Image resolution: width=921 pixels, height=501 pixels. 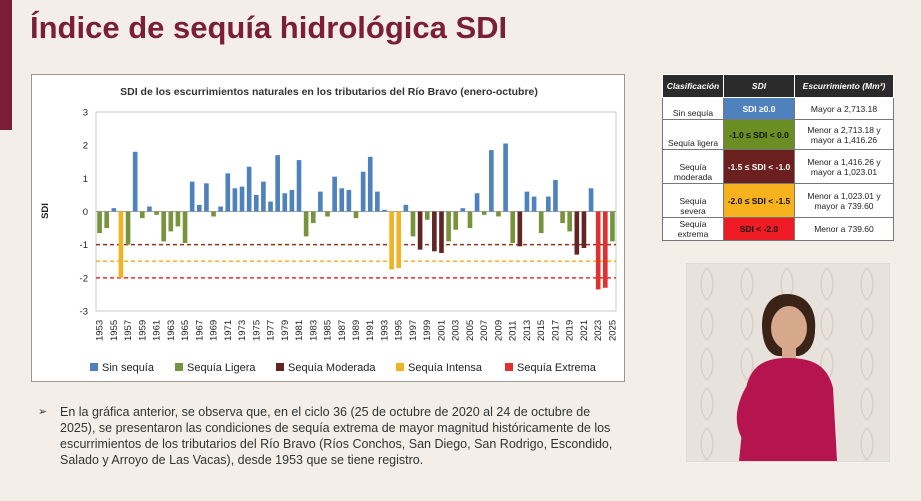 What do you see at coordinates (413, 330) in the screenshot?
I see `x-tick-label: 1997` at bounding box center [413, 330].